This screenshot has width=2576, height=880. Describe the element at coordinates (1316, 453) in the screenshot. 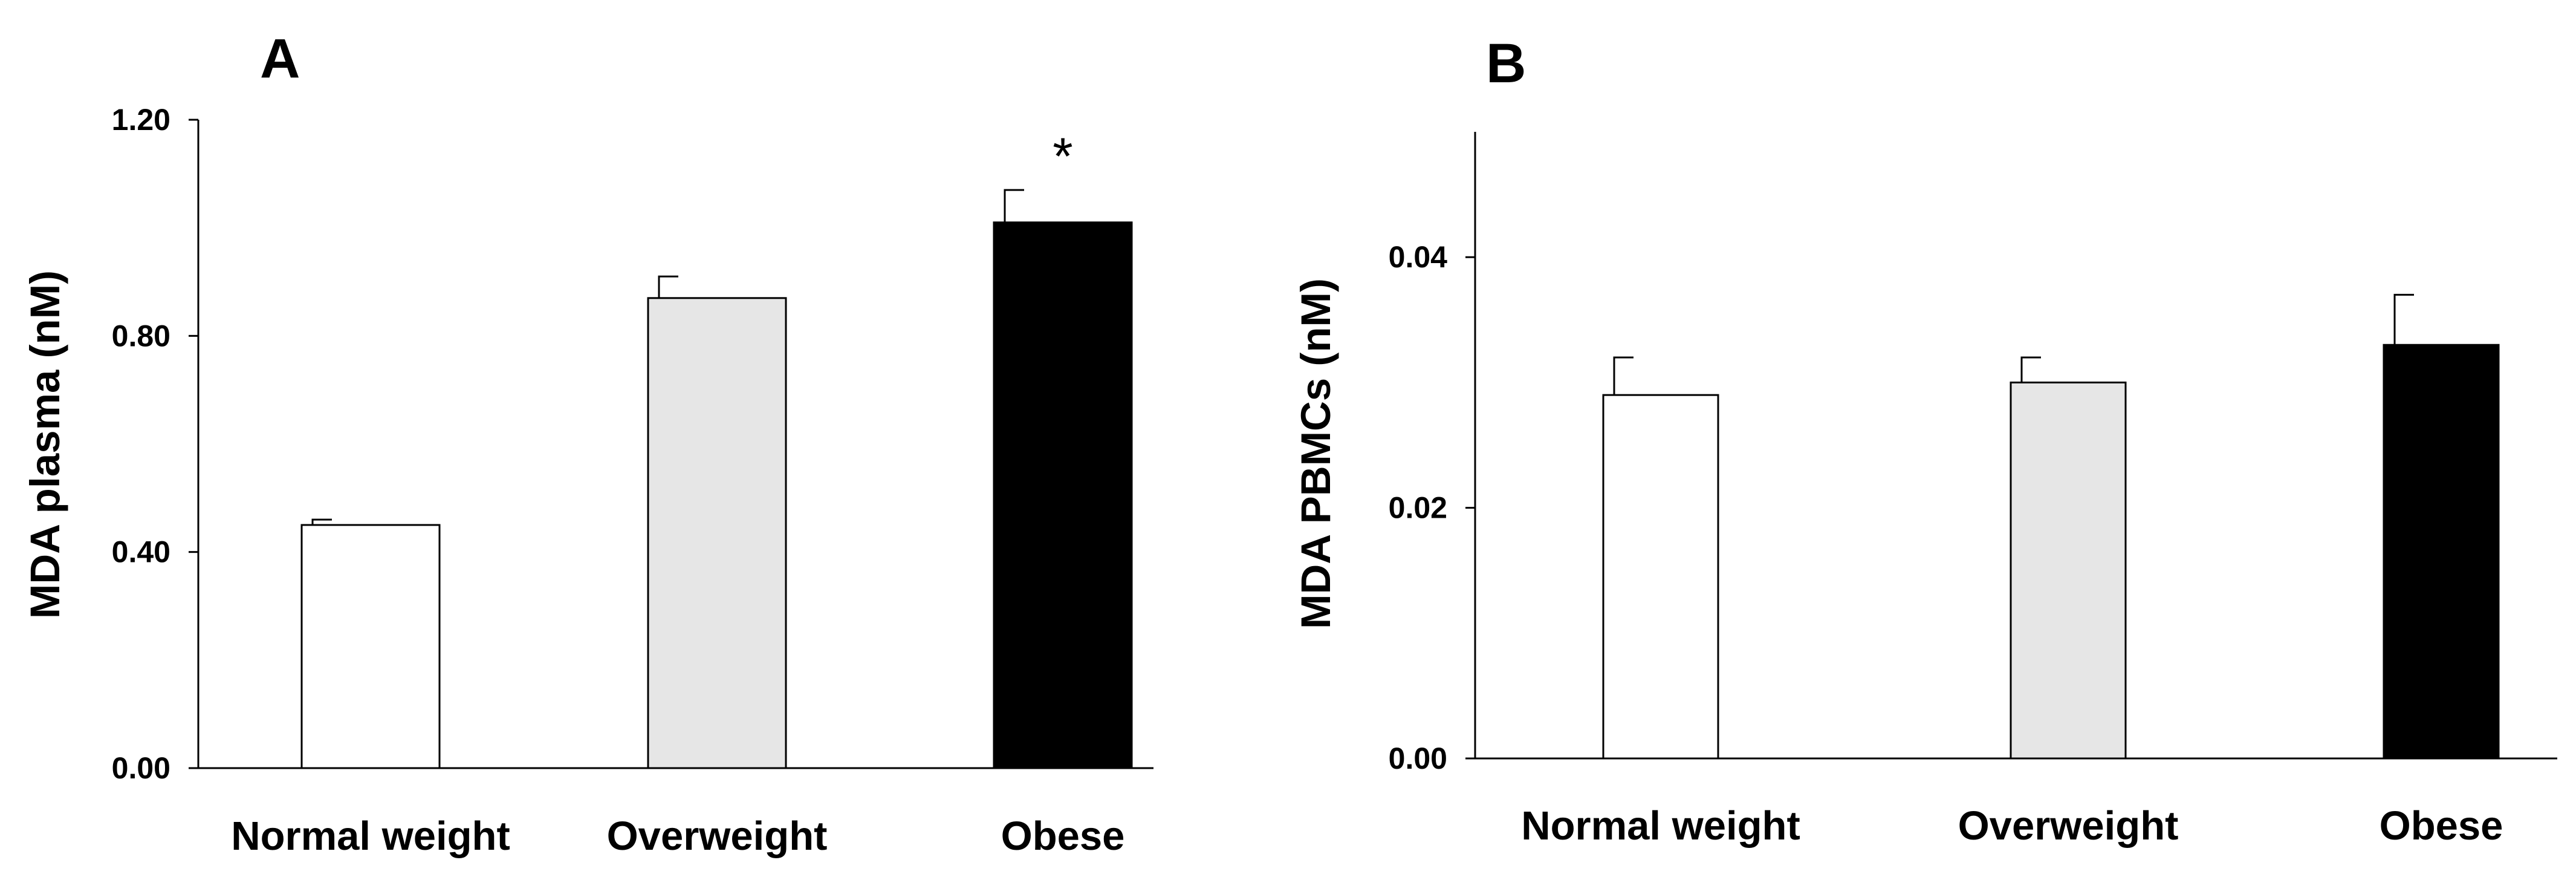

I see `panel-b-y-axis-title: MDA PBMCs (nM)` at that location.